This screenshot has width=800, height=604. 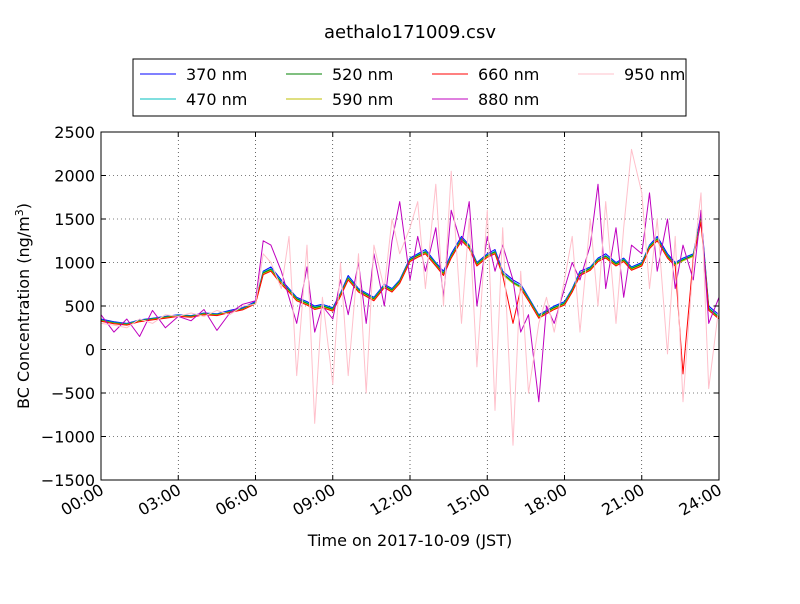 I want to click on legend-frame, so click(x=409, y=87).